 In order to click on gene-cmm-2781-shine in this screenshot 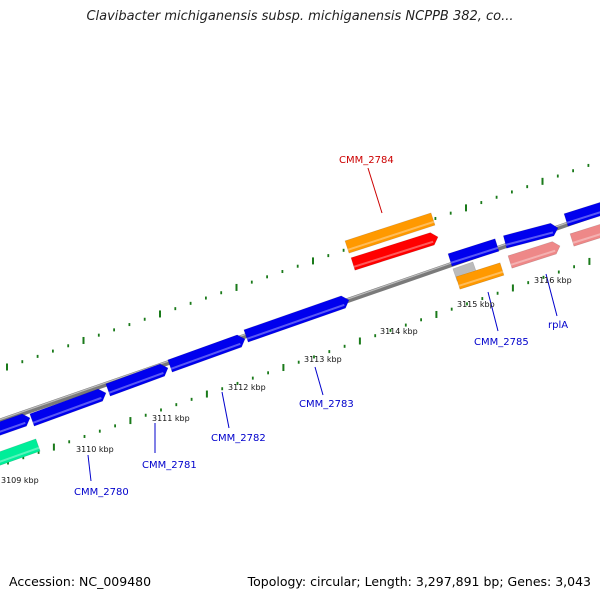, I will do `click(136, 382)`.